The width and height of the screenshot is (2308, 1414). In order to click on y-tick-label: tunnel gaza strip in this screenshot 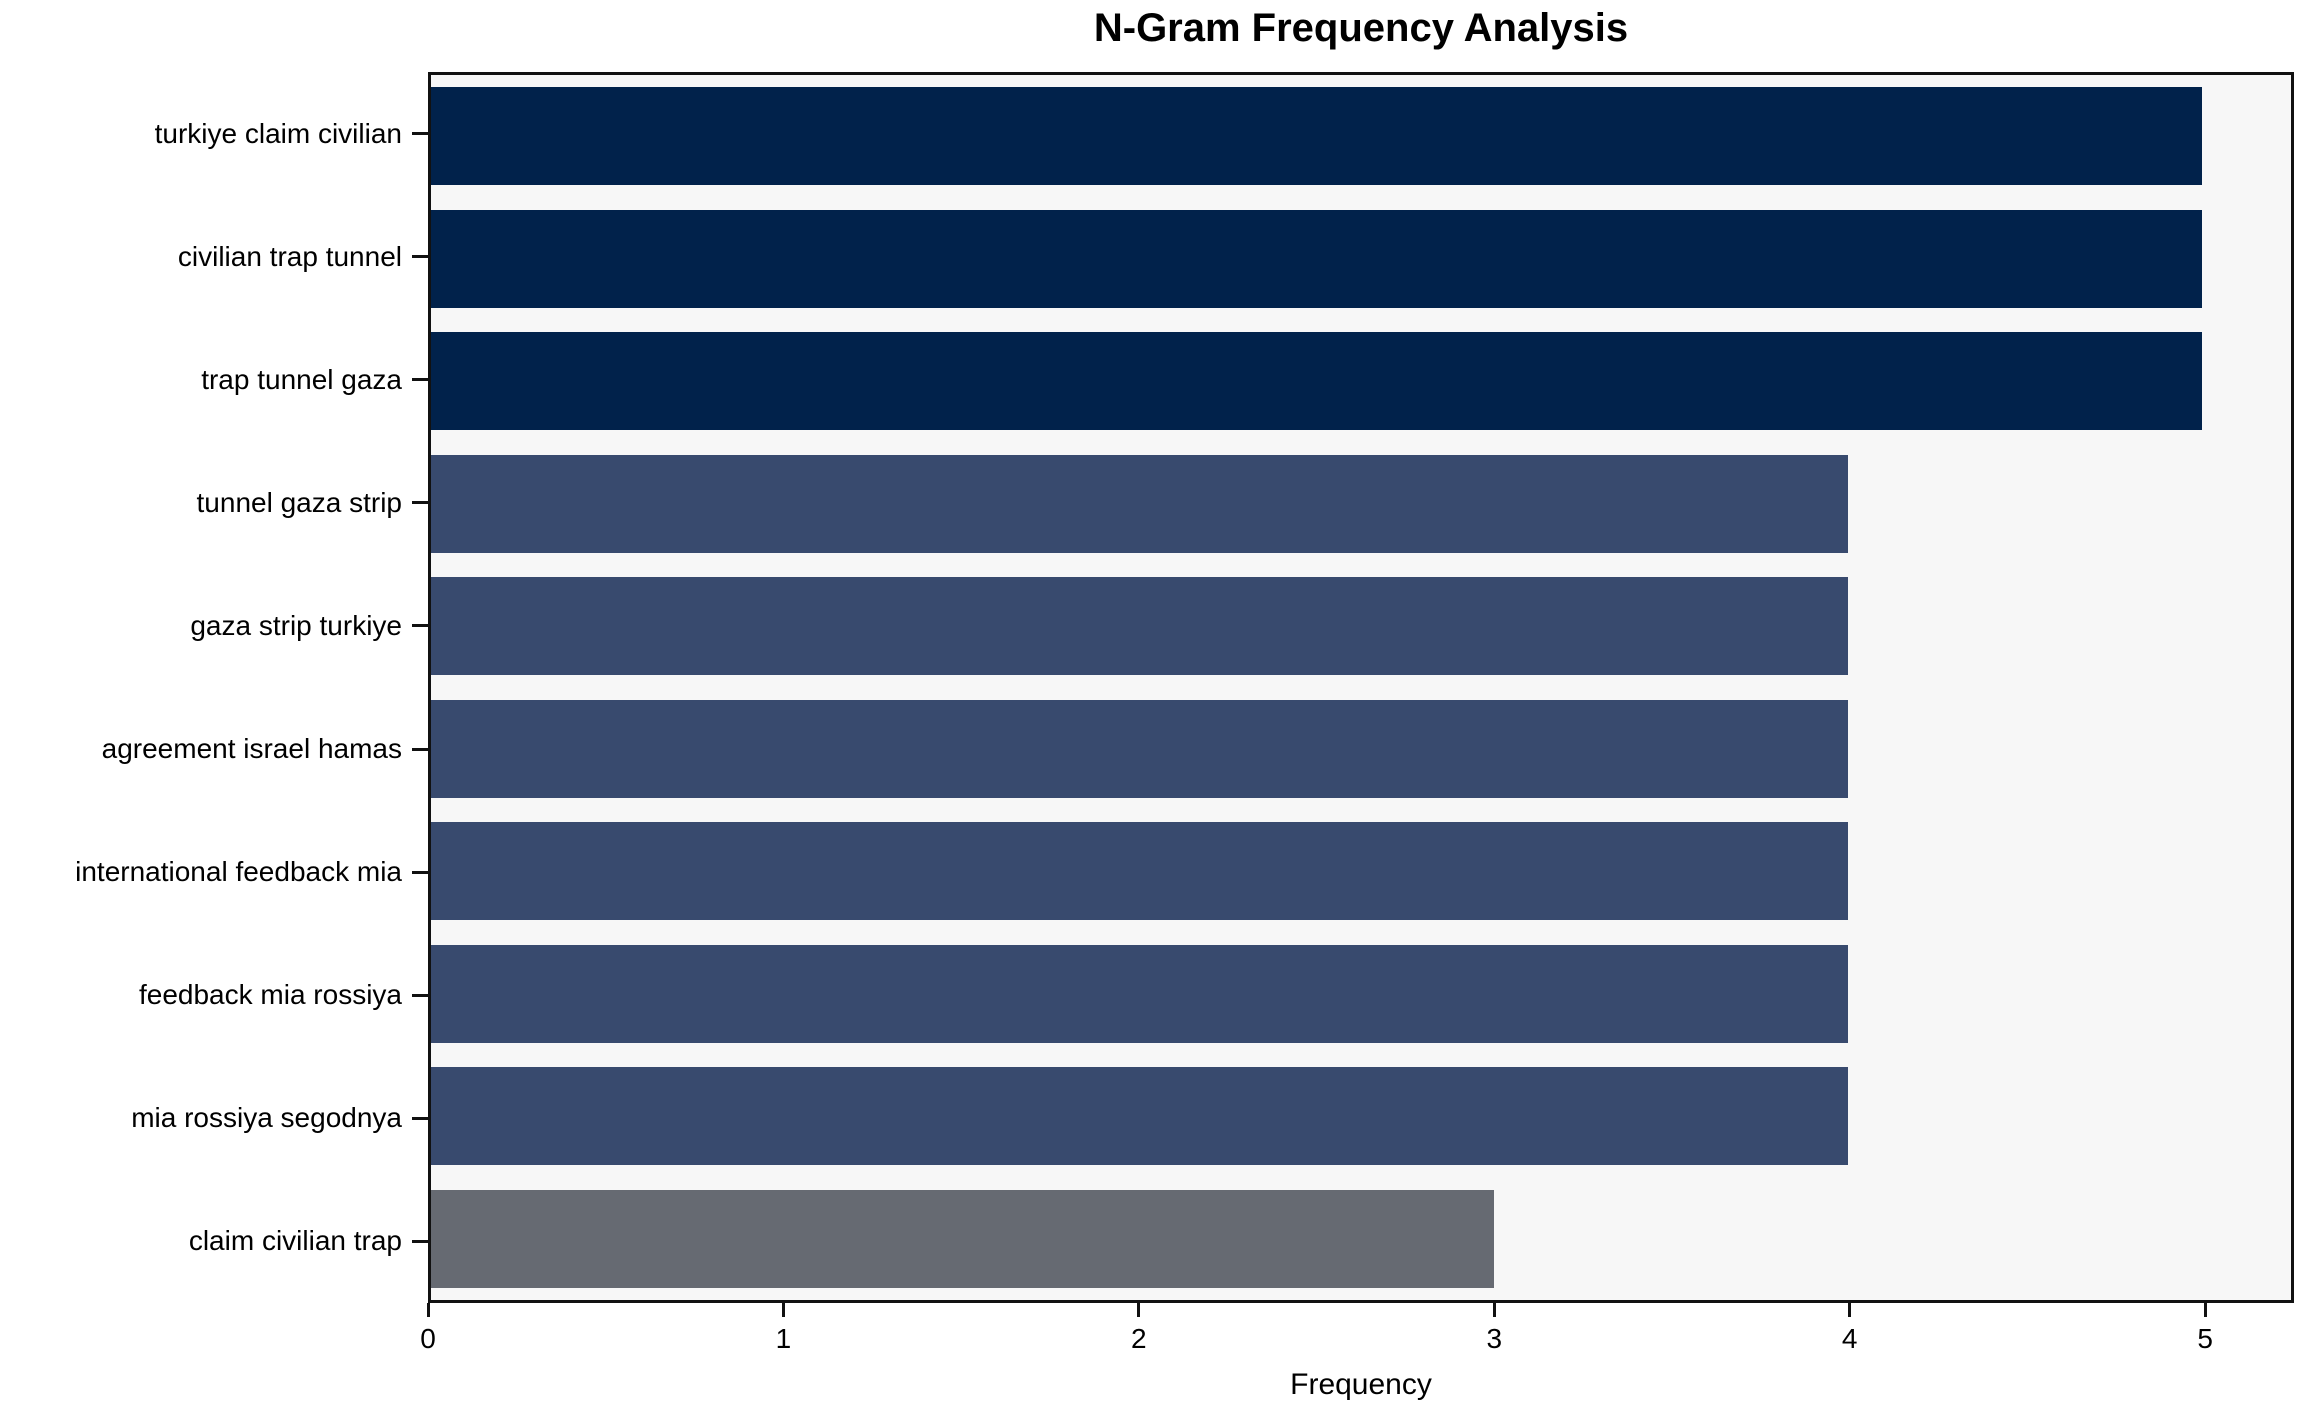, I will do `click(299, 502)`.